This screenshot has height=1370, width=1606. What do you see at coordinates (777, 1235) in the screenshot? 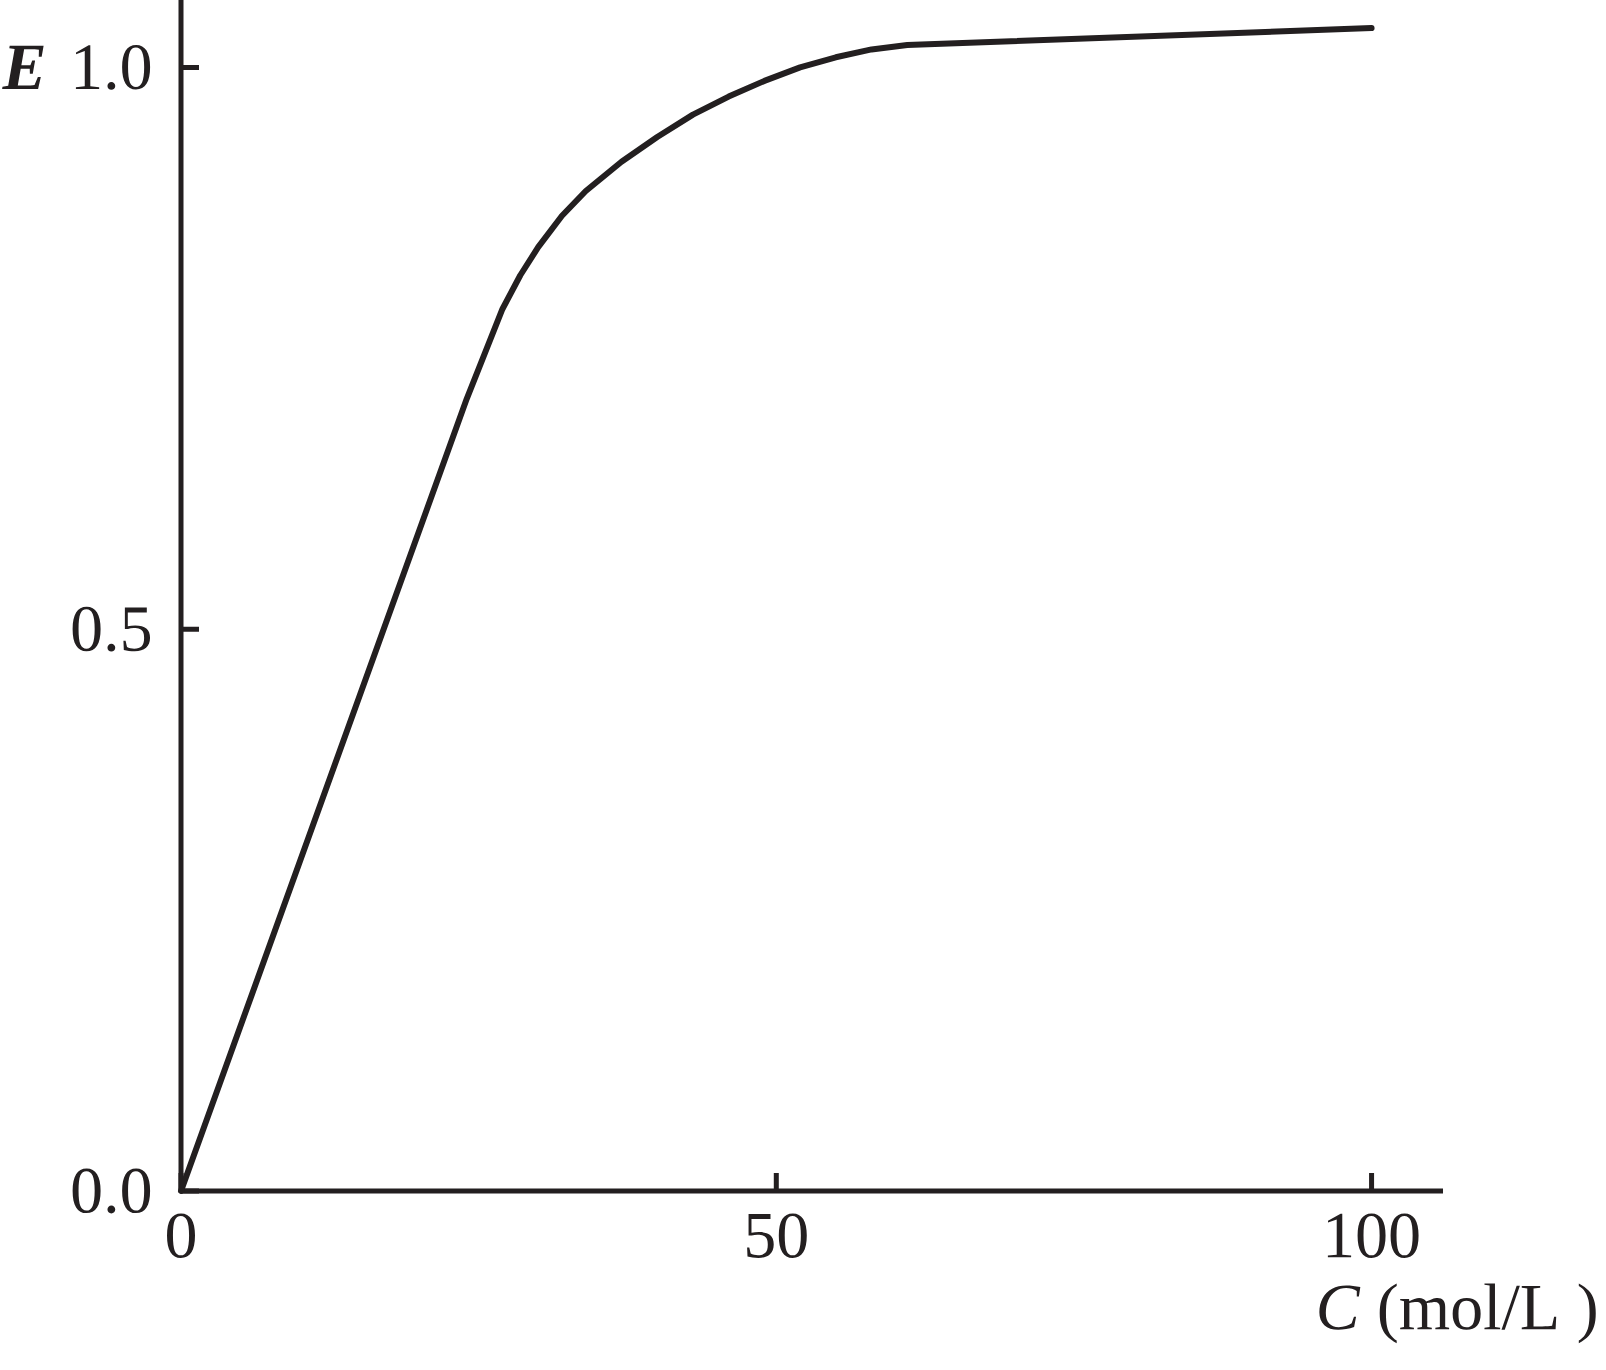
I see `x-tick-label: 50` at bounding box center [777, 1235].